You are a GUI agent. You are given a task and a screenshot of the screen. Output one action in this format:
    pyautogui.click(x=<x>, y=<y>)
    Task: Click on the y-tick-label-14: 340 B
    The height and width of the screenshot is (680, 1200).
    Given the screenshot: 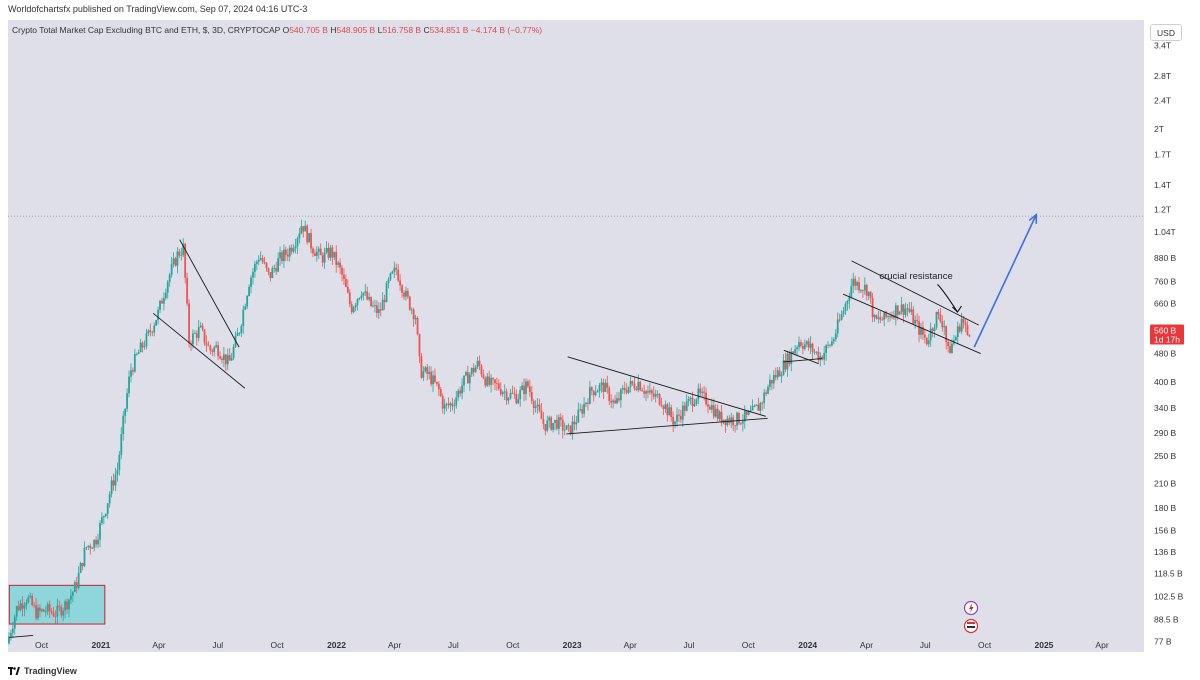 What is the action you would take?
    pyautogui.click(x=1165, y=408)
    